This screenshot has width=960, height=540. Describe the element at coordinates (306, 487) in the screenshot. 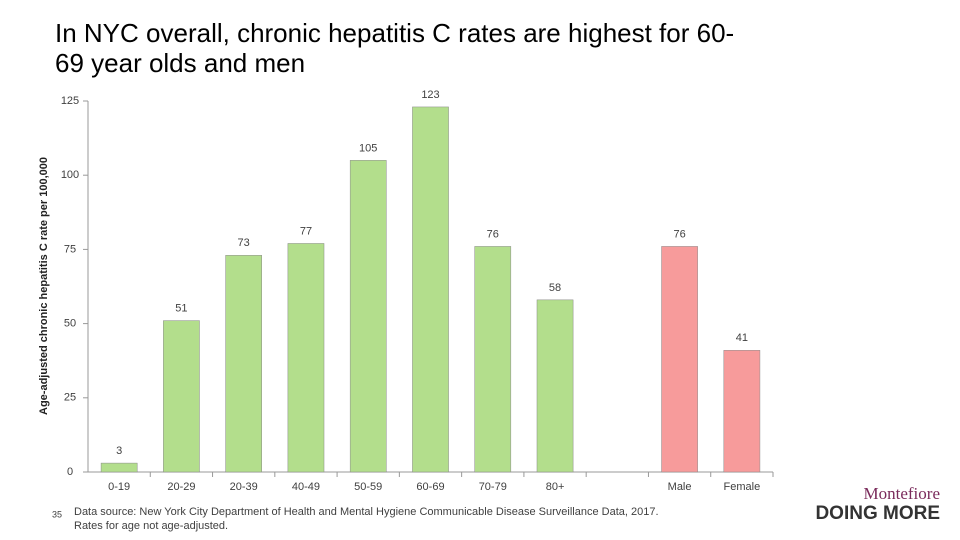

I see `x-tick-label: 40-49` at that location.